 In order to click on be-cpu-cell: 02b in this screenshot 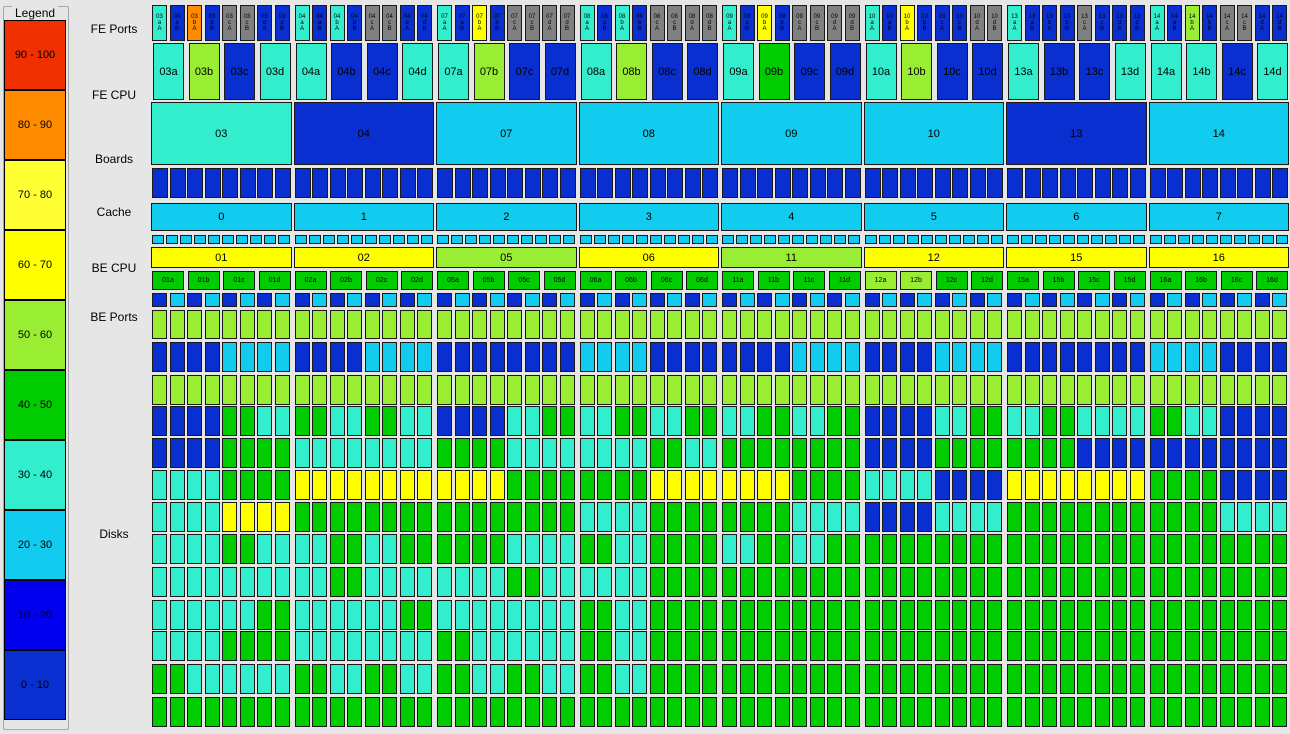, I will do `click(346, 280)`.